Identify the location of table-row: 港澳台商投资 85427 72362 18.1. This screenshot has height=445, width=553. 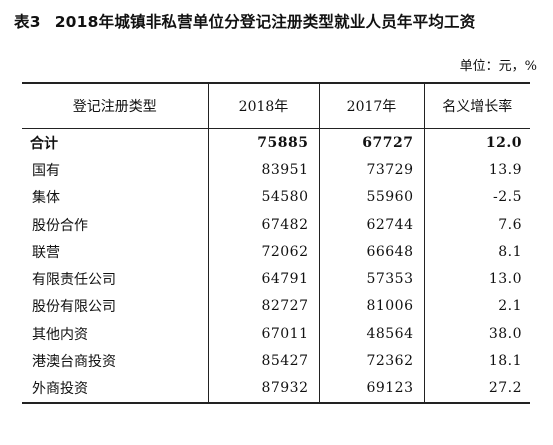
(276, 361).